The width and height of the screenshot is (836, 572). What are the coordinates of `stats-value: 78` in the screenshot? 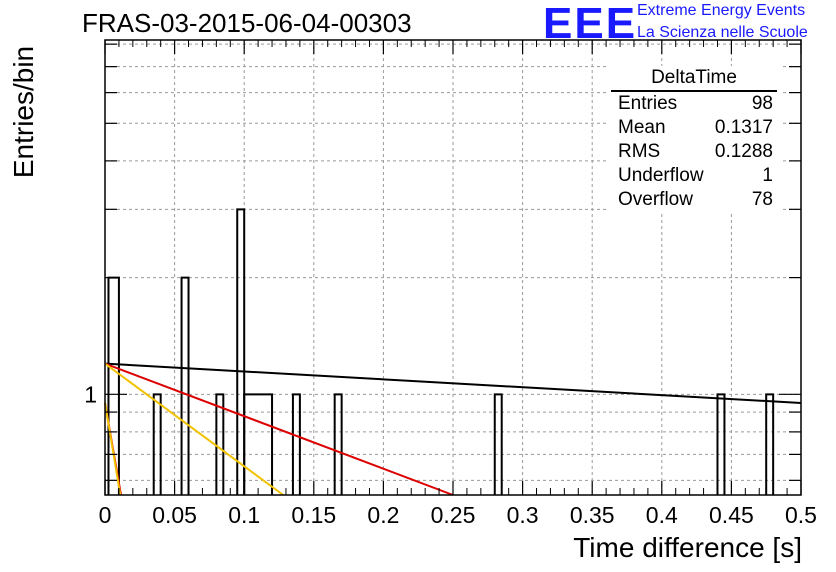 It's located at (762, 199).